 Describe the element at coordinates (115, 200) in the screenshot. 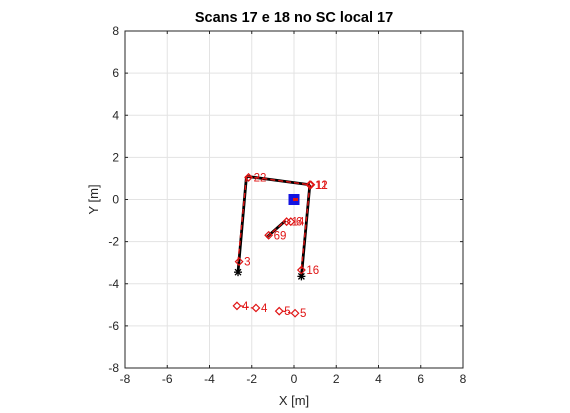

I see `y-tick-label: 0` at that location.